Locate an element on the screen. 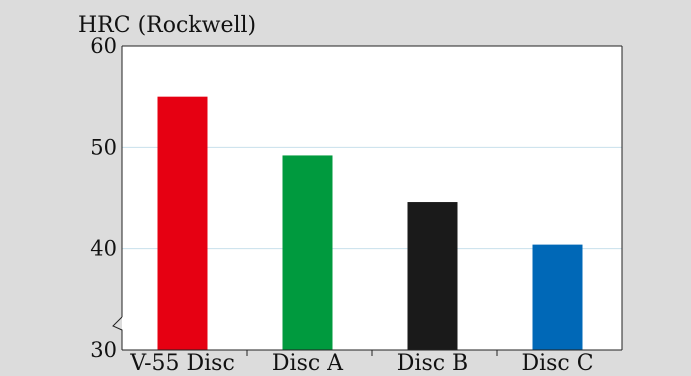 This screenshot has width=691, height=376. bar-disc-b is located at coordinates (432, 276).